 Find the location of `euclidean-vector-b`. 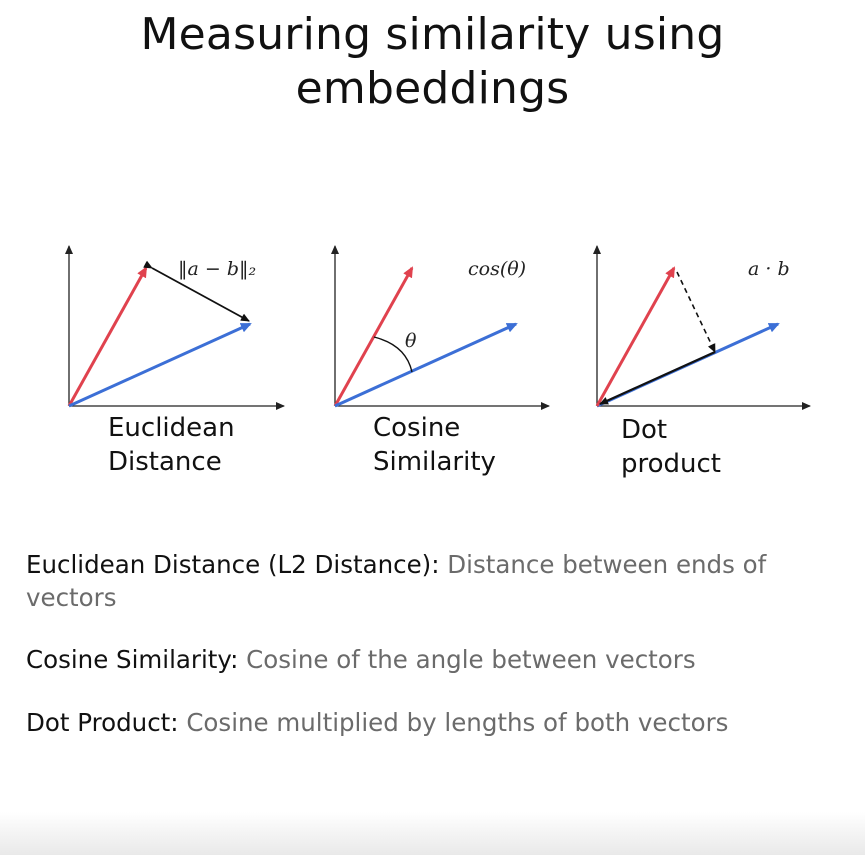

euclidean-vector-b is located at coordinates (160, 365).